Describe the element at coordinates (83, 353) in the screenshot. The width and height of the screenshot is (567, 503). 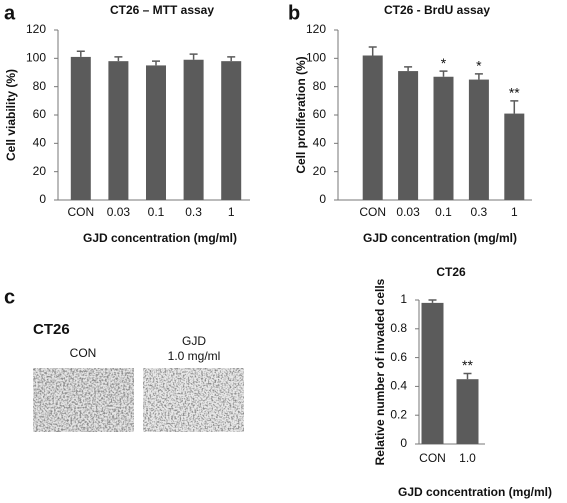
I see `image-label: CON` at that location.